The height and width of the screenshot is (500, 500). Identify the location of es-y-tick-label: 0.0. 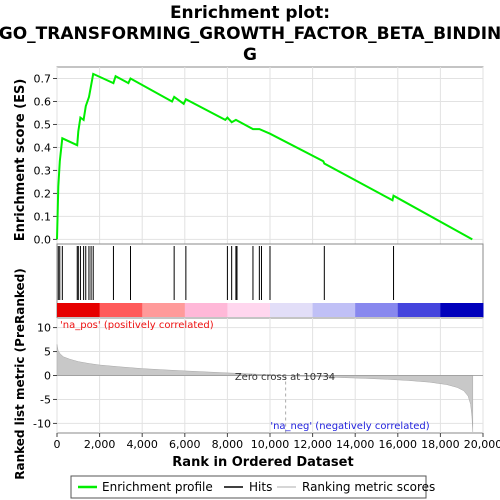
(43, 239).